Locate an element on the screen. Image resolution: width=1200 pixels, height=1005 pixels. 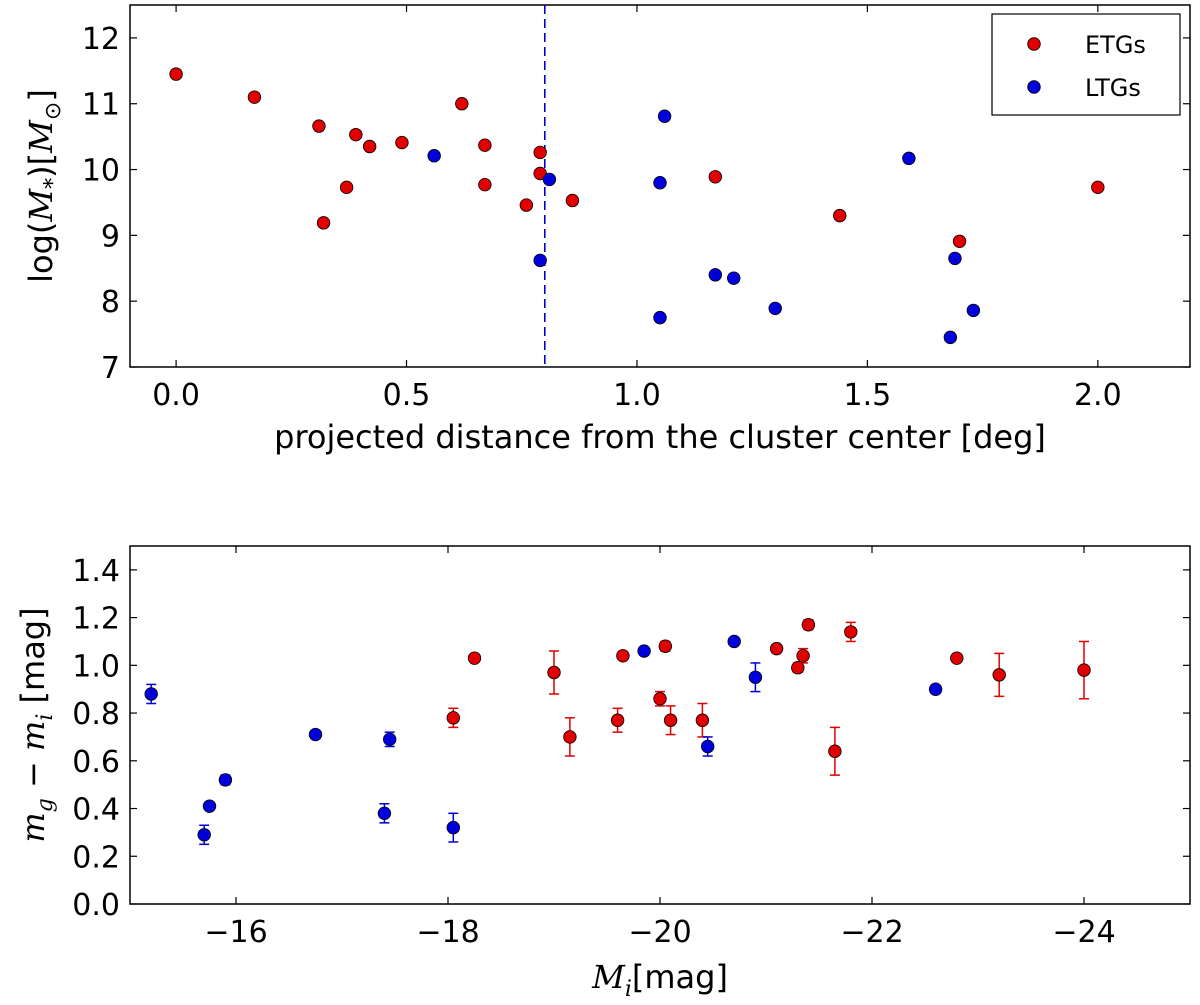
y-tick-label: 11 is located at coordinates (101, 105).